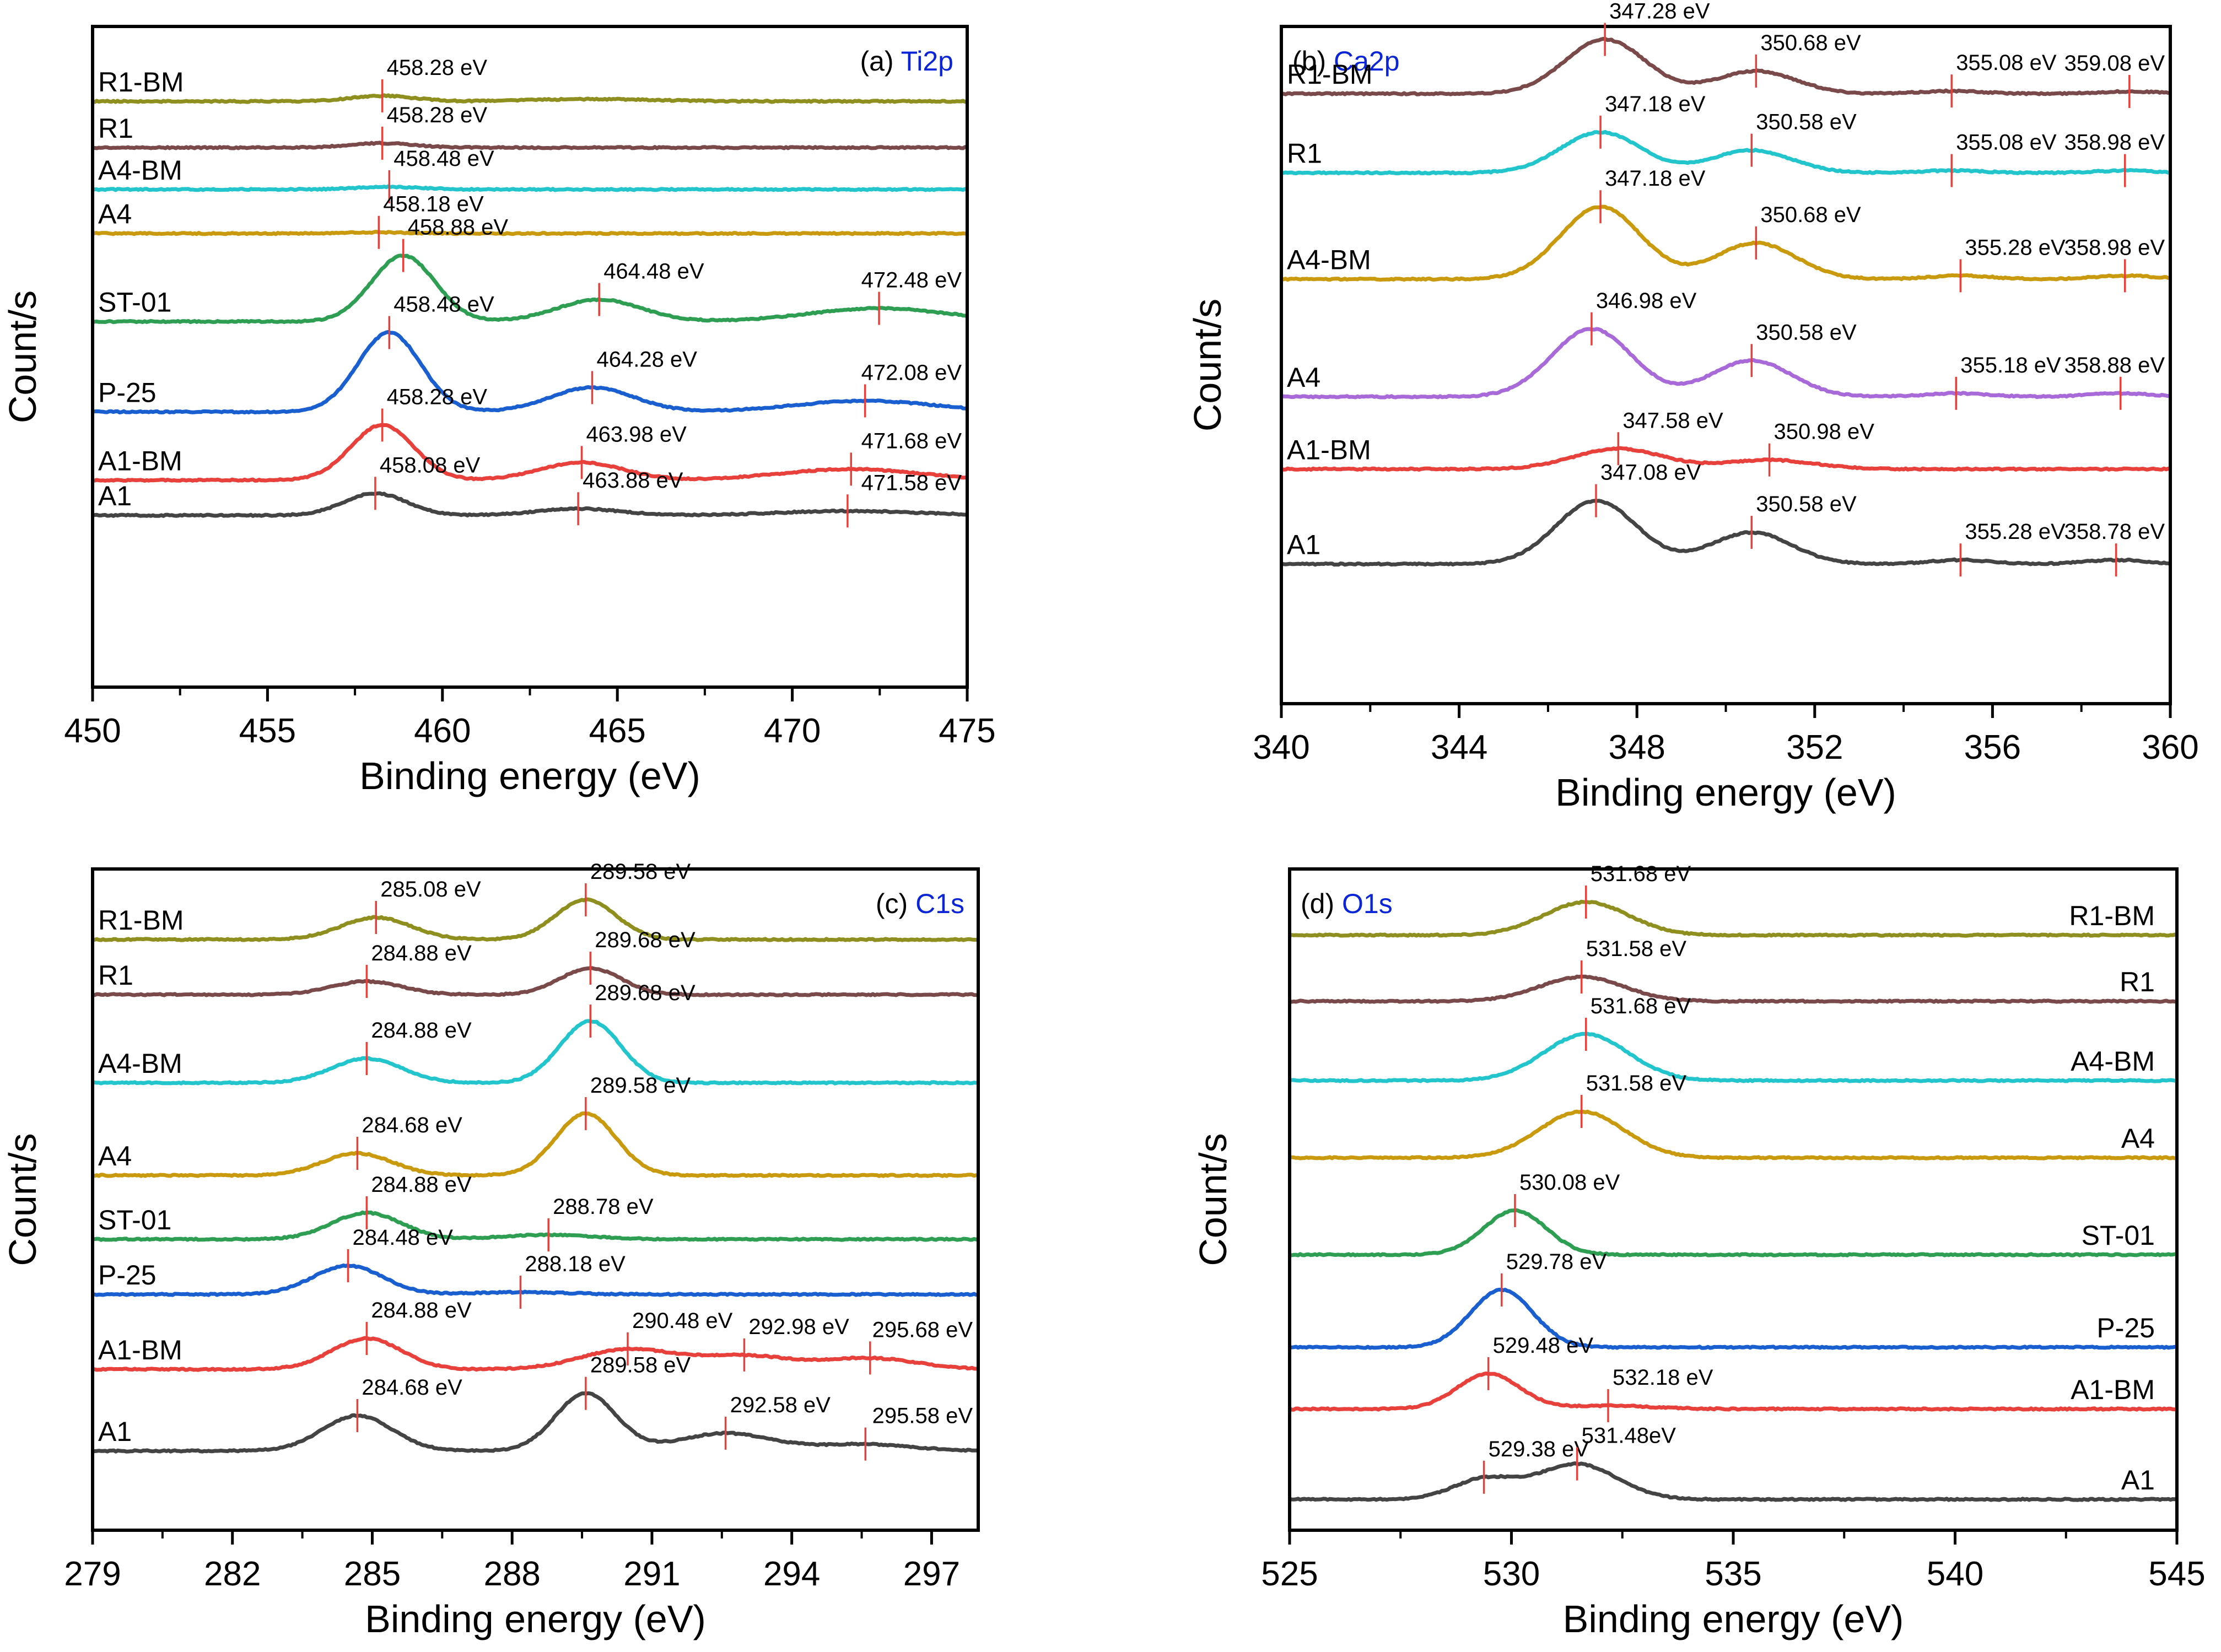  Describe the element at coordinates (535, 1407) in the screenshot. I see `series-a1: A1 284.68 eV 289.58 eV 292.58 eV 295.58 eV` at that location.